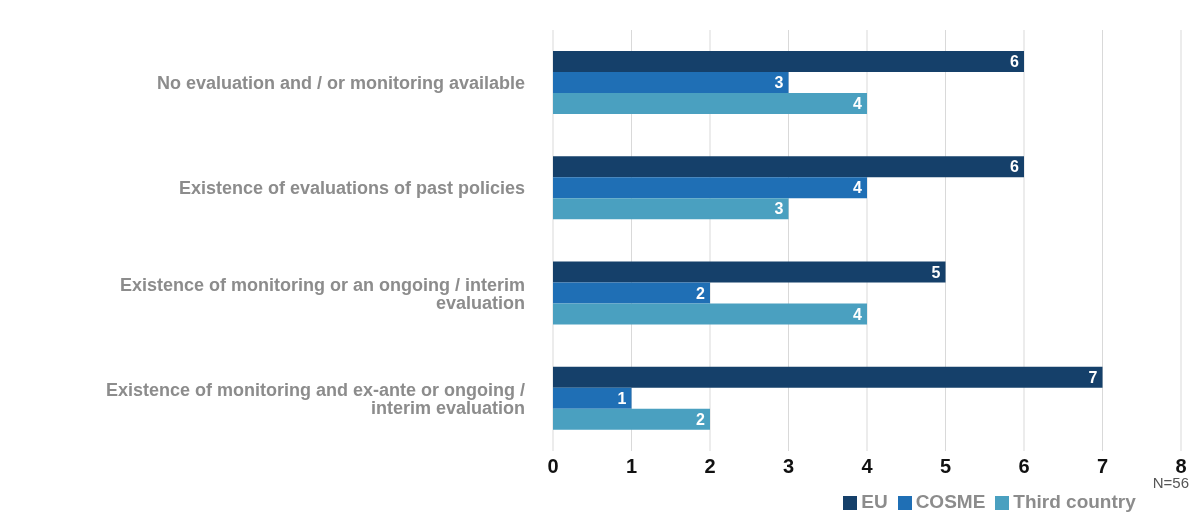  What do you see at coordinates (936, 272) in the screenshot?
I see `data-label: 5` at bounding box center [936, 272].